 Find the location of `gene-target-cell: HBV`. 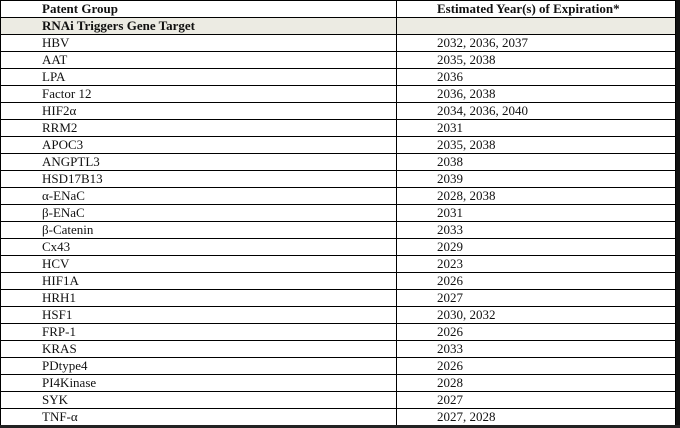

gene-target-cell: HBV is located at coordinates (198, 43).